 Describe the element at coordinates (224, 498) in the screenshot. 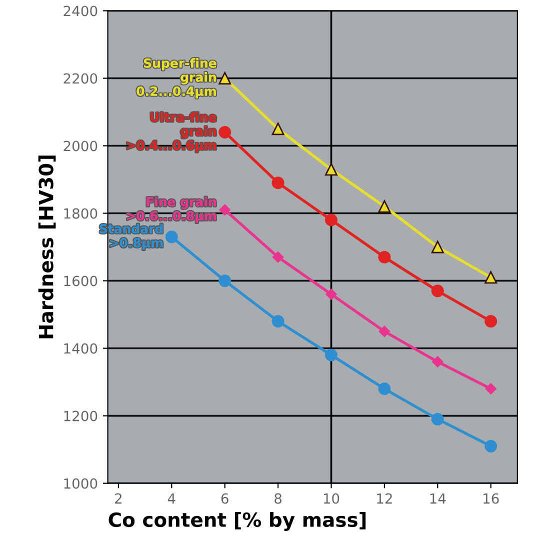

I see `x-tick-label: 6` at that location.